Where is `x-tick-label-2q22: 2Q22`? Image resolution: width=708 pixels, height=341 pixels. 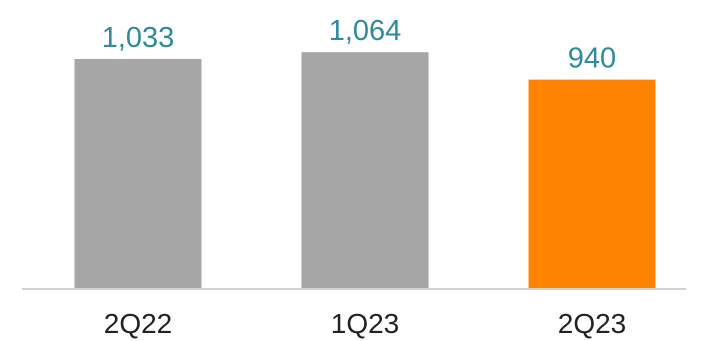 x-tick-label-2q22: 2Q22 is located at coordinates (138, 323).